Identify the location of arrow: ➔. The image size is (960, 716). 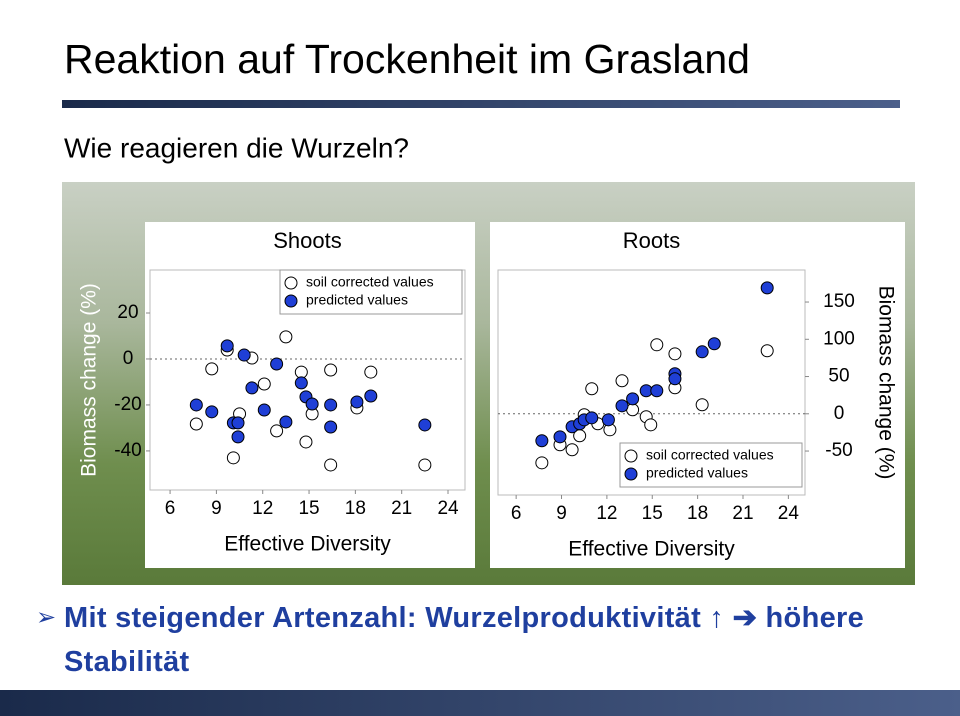
(745, 618).